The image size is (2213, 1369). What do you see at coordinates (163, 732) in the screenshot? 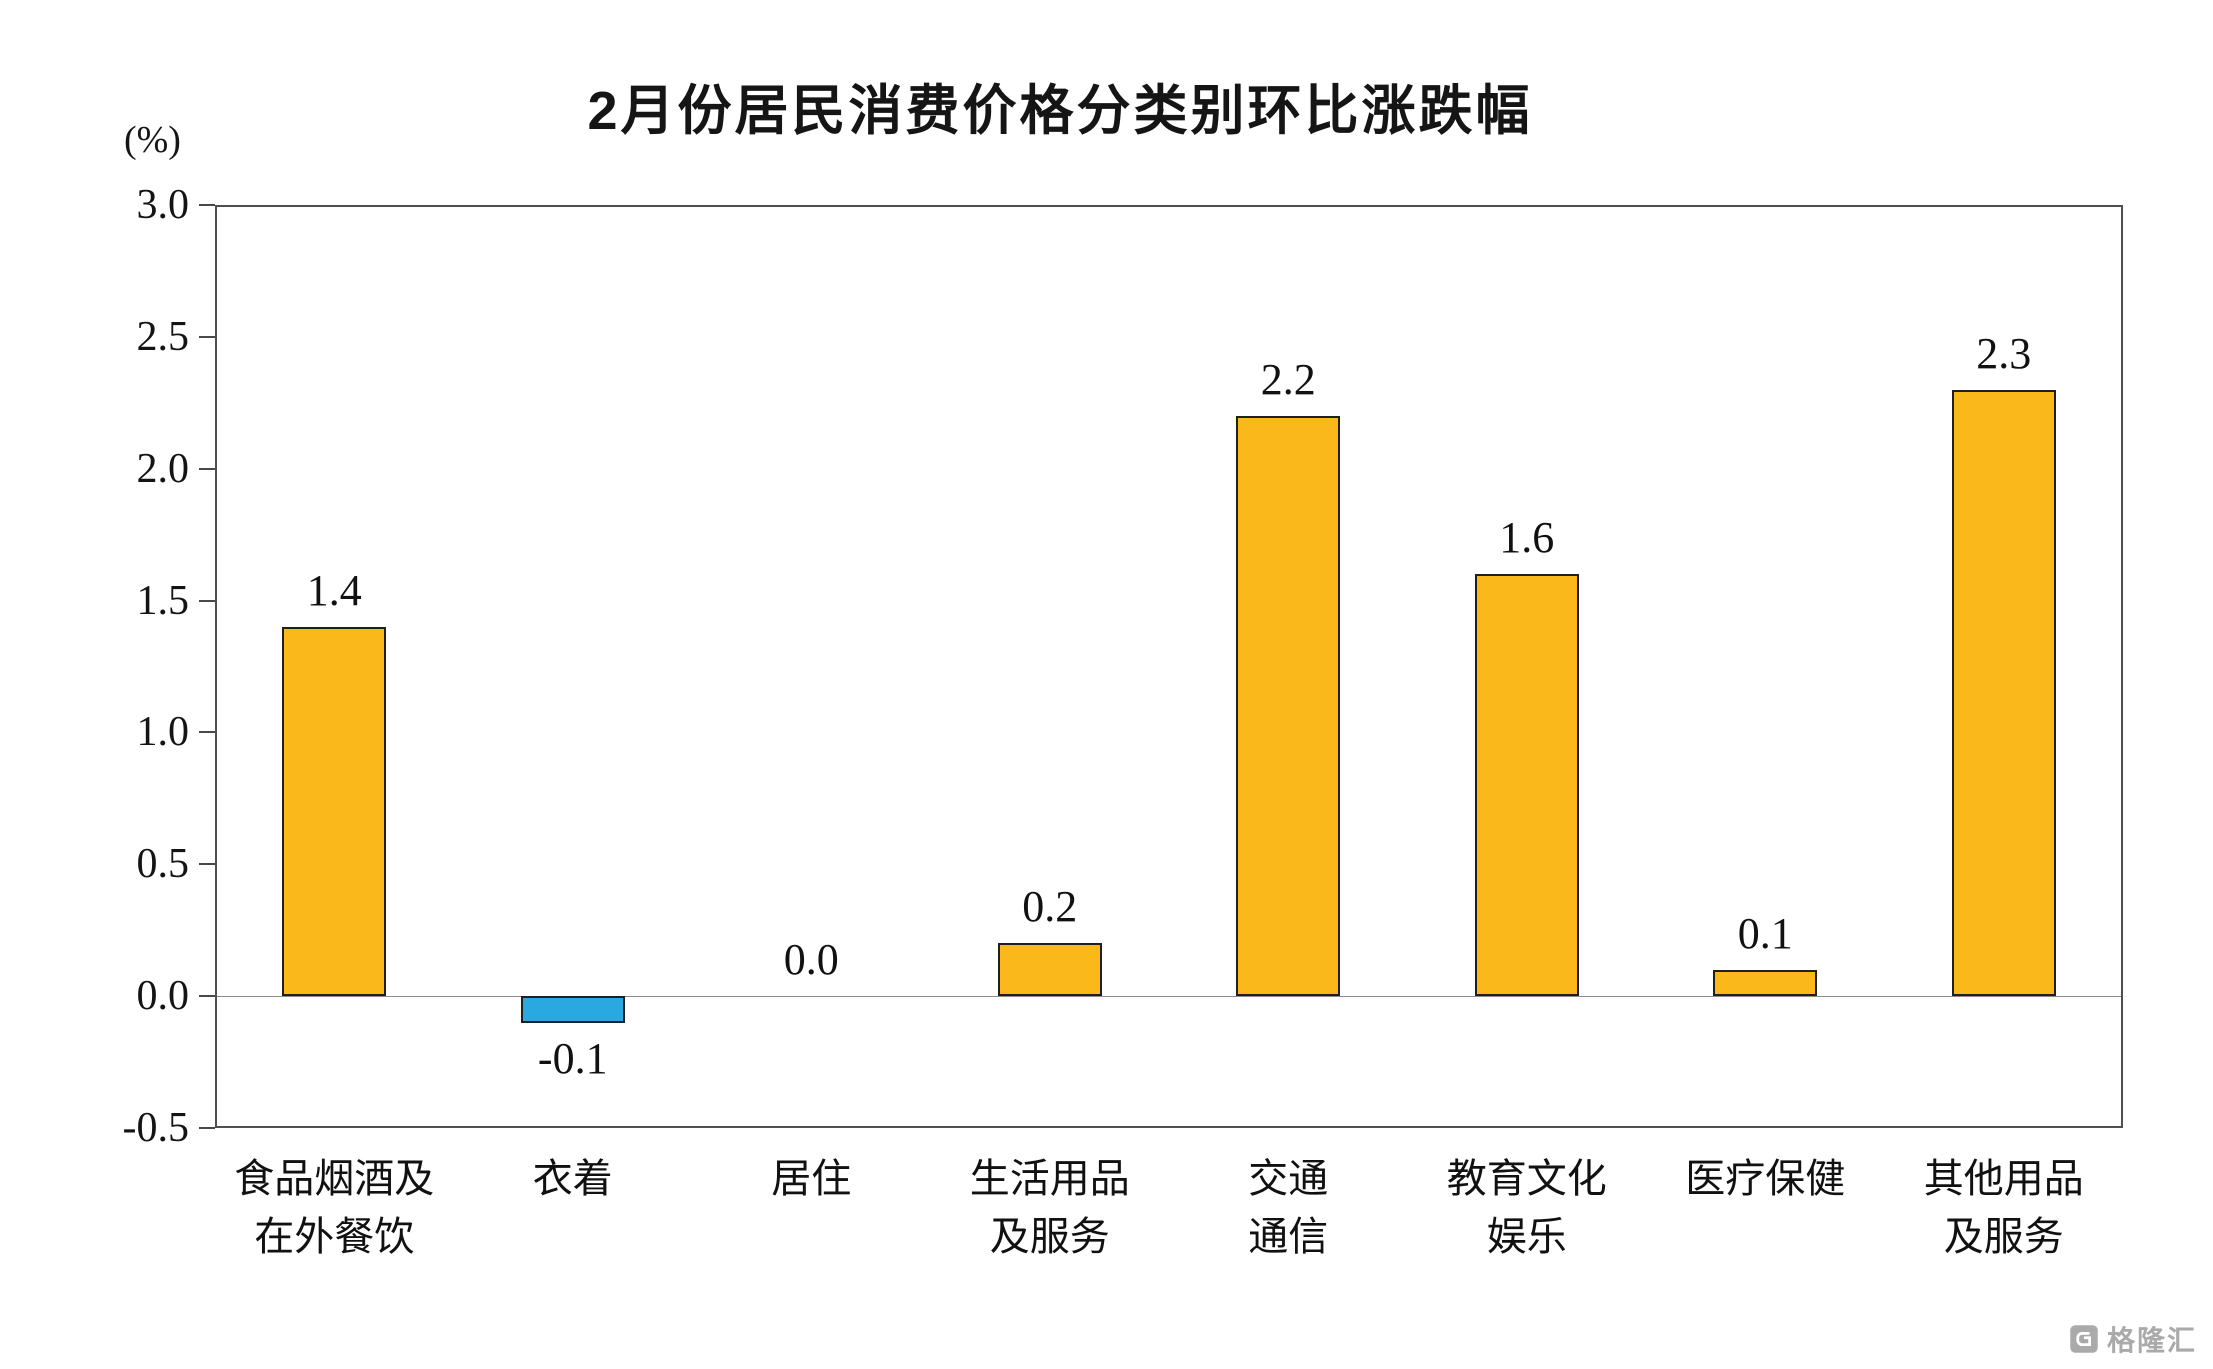
I see `y-tick-label: 1.0` at bounding box center [163, 732].